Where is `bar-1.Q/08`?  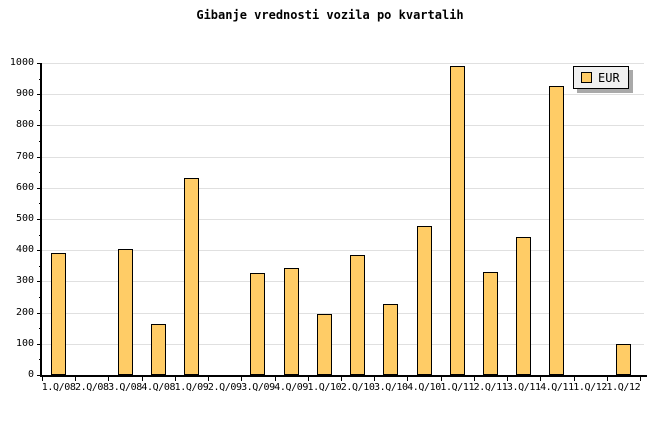 bar-1.Q/08 is located at coordinates (59, 314).